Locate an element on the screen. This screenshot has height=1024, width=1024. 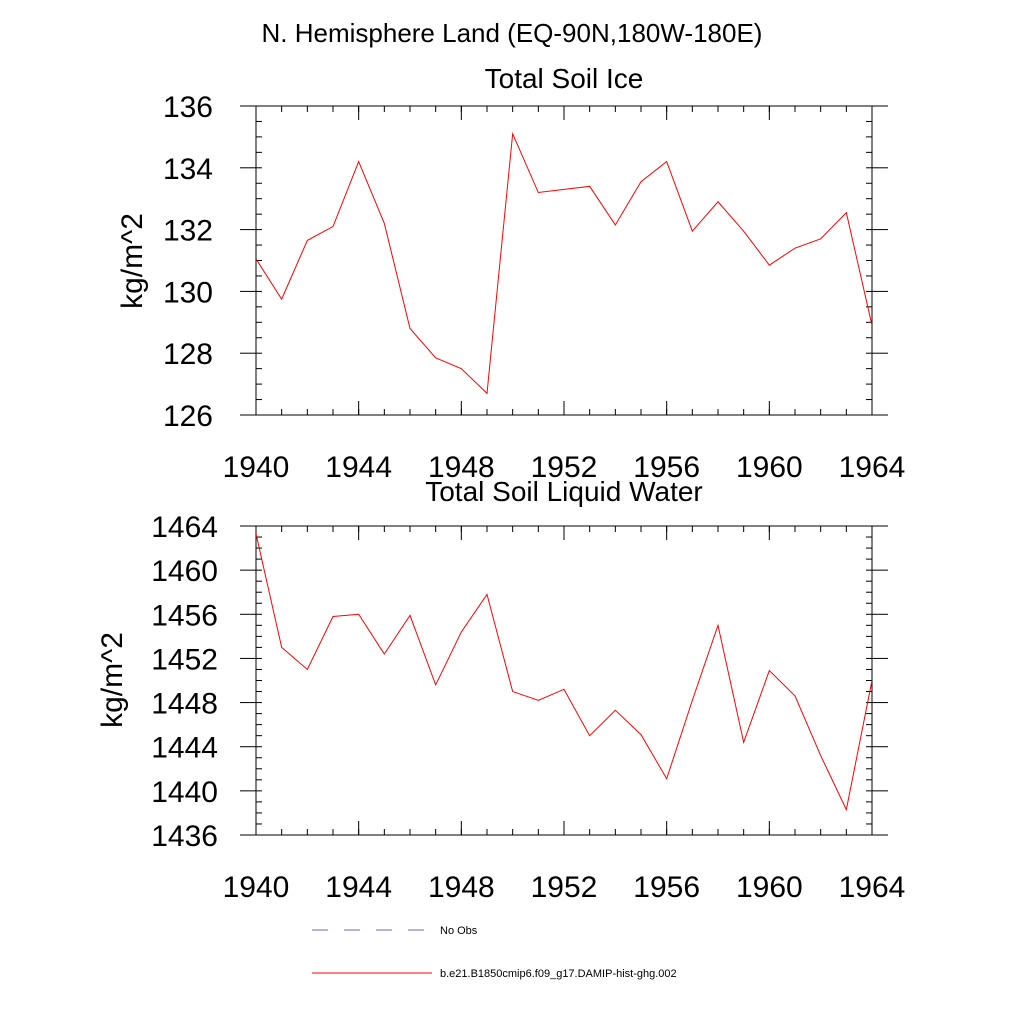
y-tick-label: 1456 is located at coordinates (184, 615).